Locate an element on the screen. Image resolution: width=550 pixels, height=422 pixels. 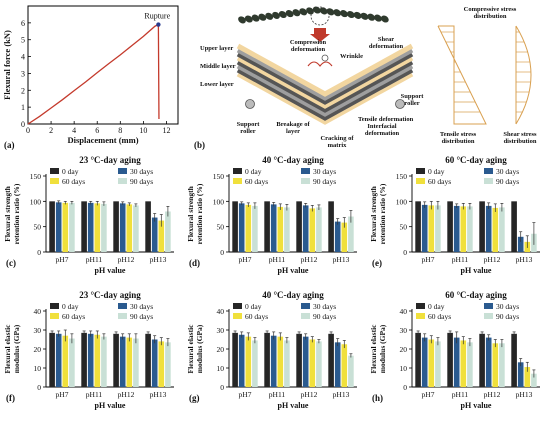
stress-distribution is located at coordinates (484, 75).